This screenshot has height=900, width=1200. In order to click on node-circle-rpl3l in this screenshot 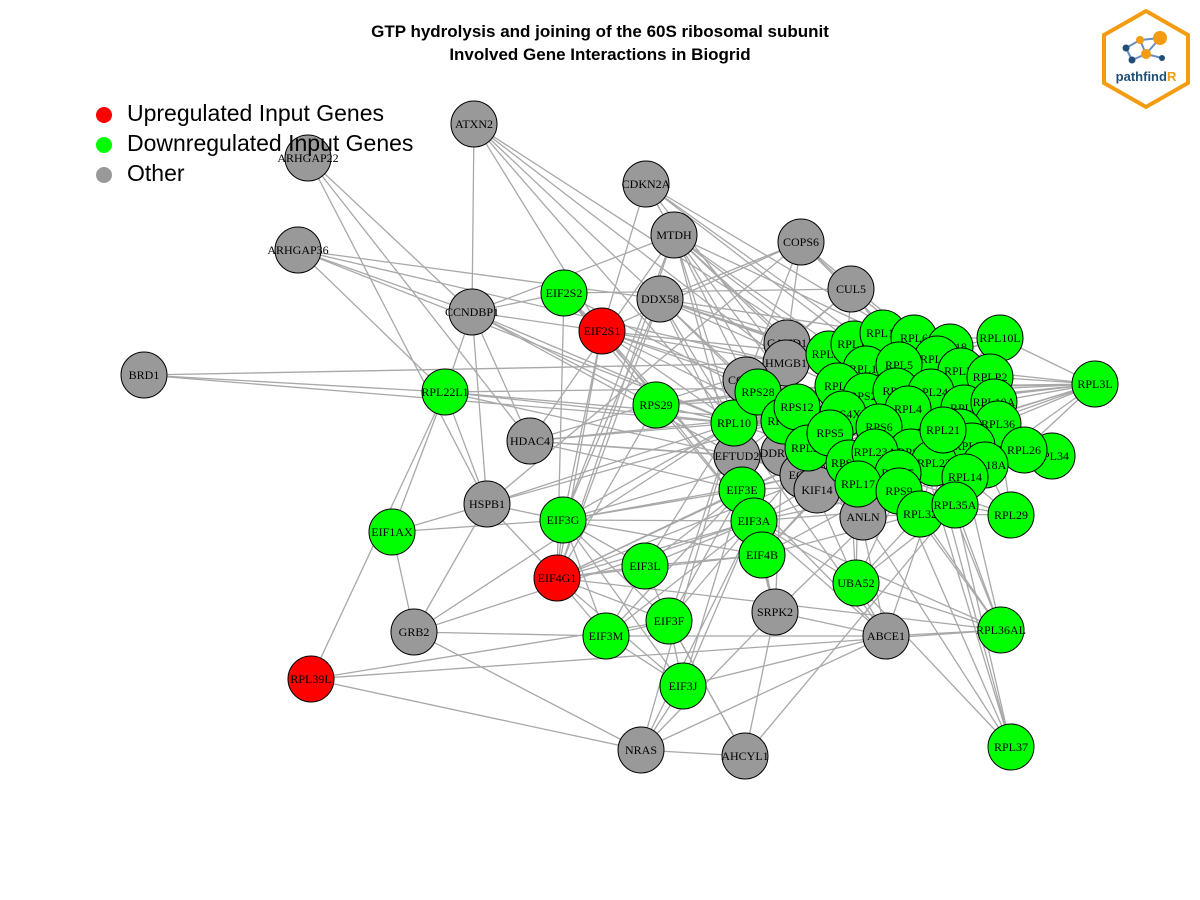, I will do `click(1095, 384)`.